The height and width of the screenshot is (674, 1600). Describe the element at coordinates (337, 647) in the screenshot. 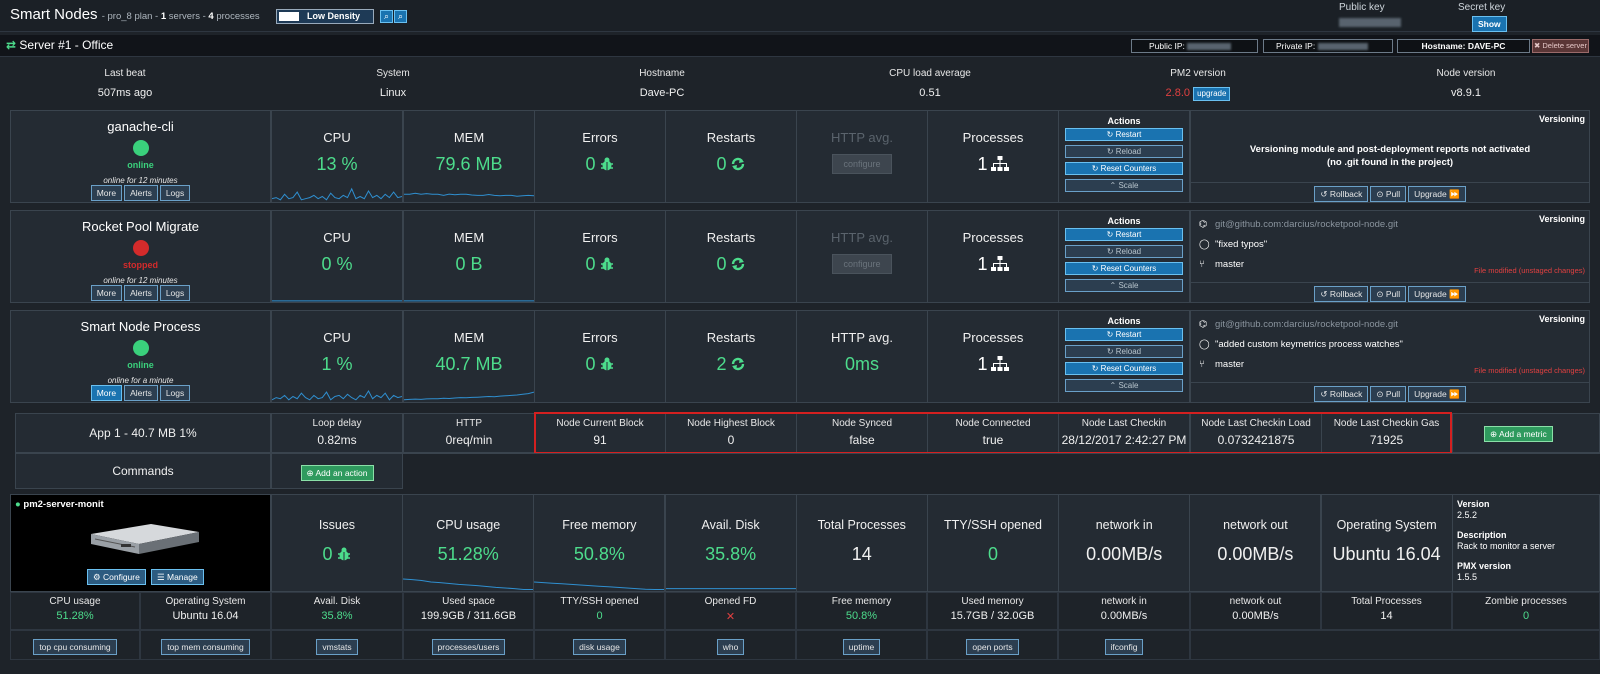

I see `command-button: vmstats` at that location.